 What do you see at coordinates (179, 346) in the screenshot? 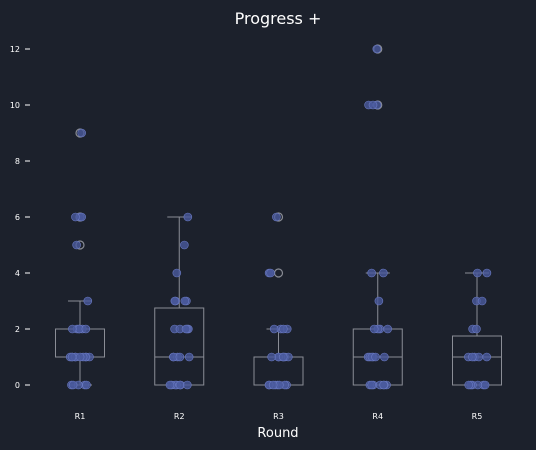
I see `box-iqr` at bounding box center [179, 346].